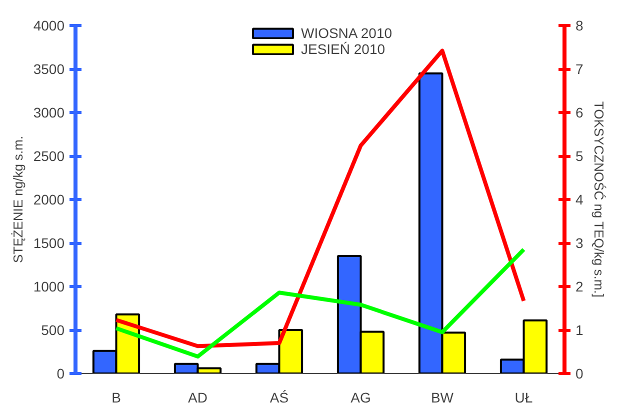  Describe the element at coordinates (580, 26) in the screenshot. I see `y2-tick-label: 8` at that location.